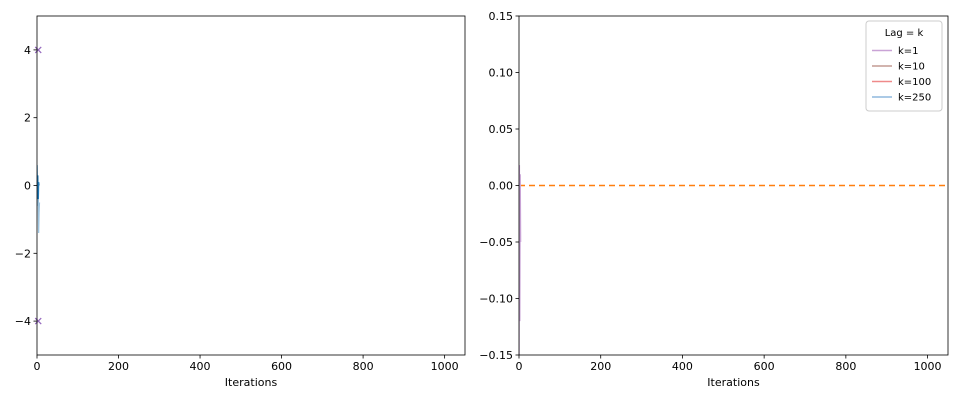  What do you see at coordinates (27, 118) in the screenshot?
I see `y-tick-label: 2` at bounding box center [27, 118].